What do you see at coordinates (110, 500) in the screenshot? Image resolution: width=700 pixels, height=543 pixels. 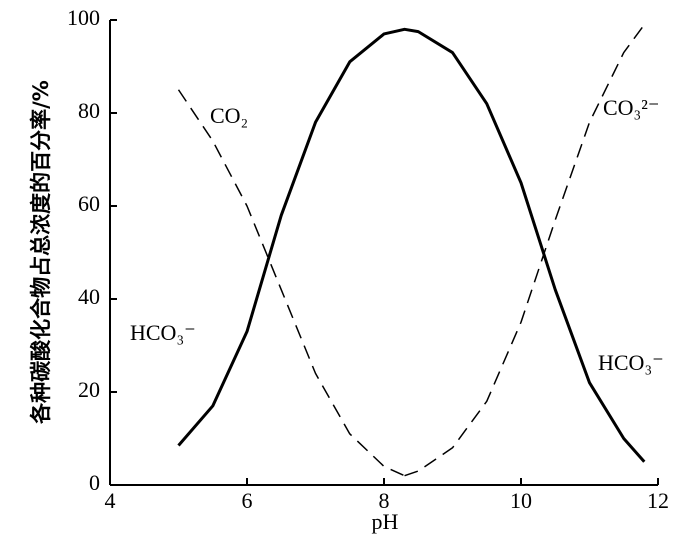 I see `x-tick-label: 4` at bounding box center [110, 500].